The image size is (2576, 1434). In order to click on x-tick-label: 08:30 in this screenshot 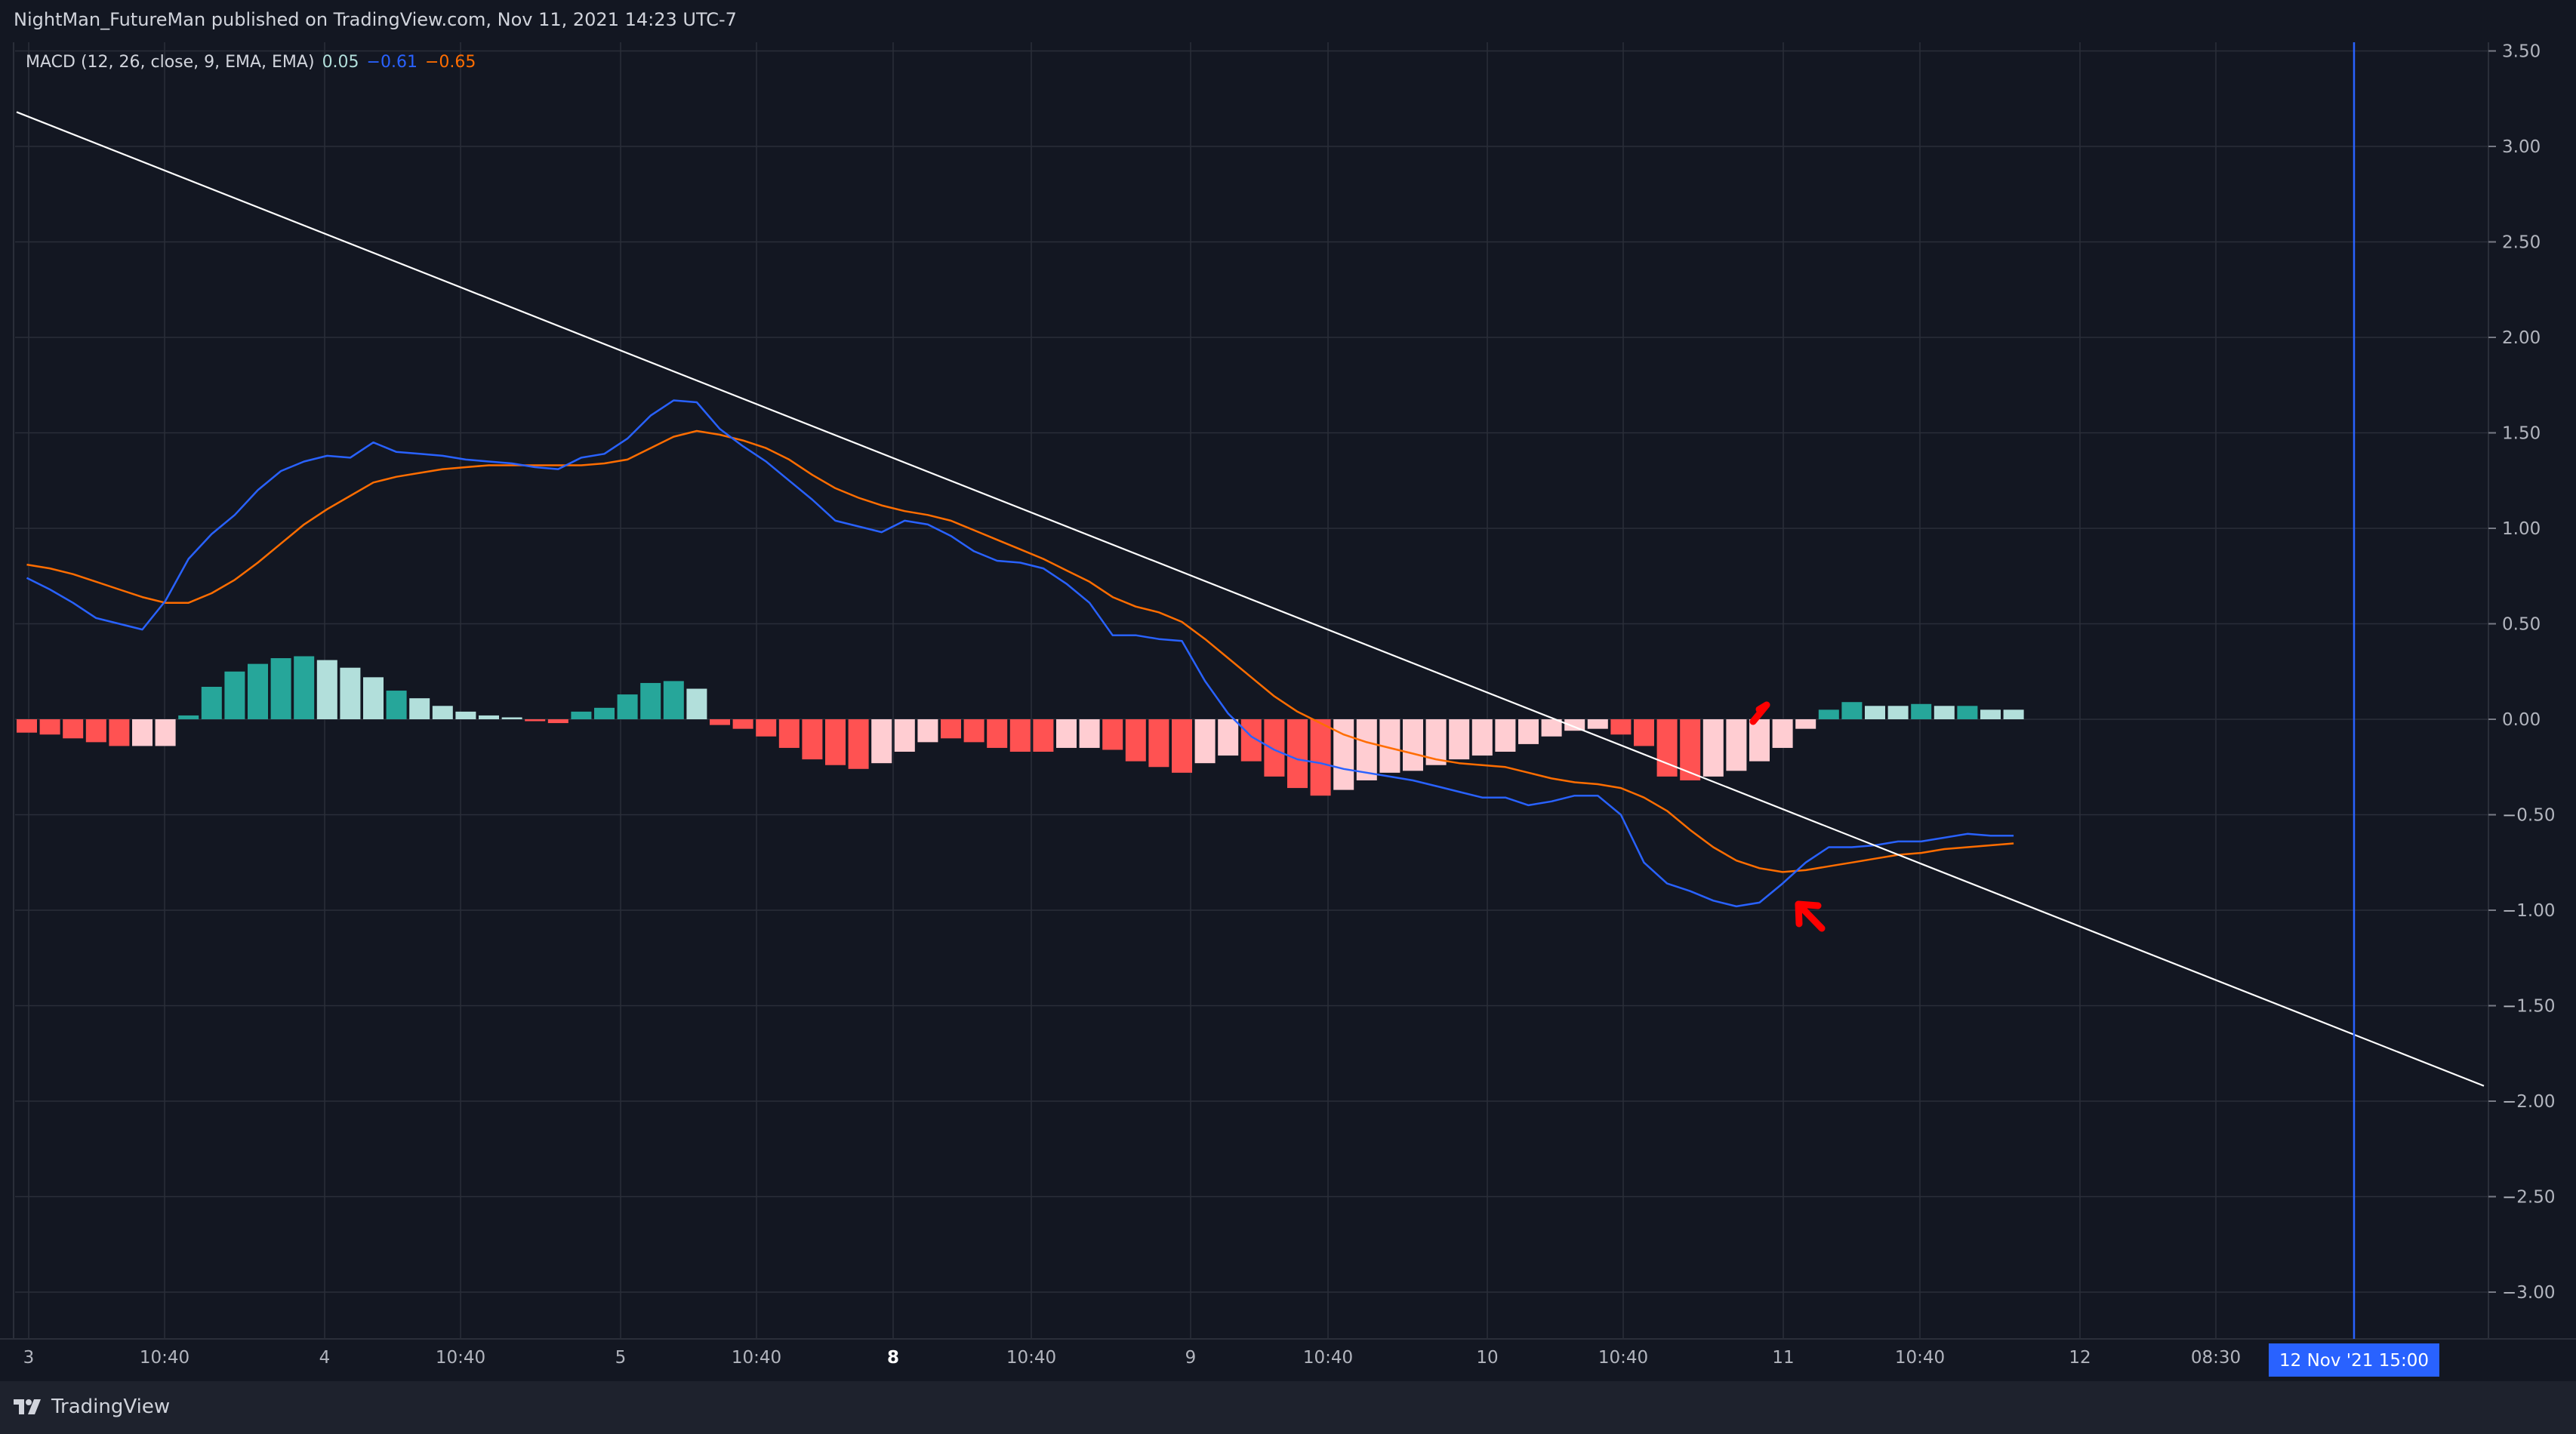, I will do `click(2216, 1358)`.